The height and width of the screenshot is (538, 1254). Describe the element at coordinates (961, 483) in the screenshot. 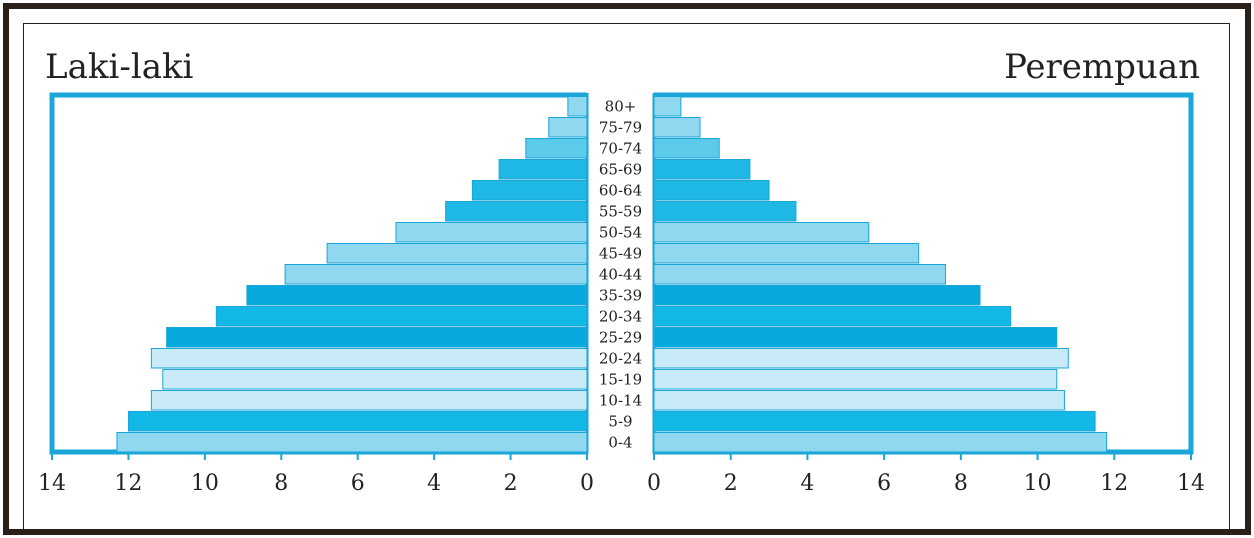

I see `right-tick-label-8: 8` at that location.